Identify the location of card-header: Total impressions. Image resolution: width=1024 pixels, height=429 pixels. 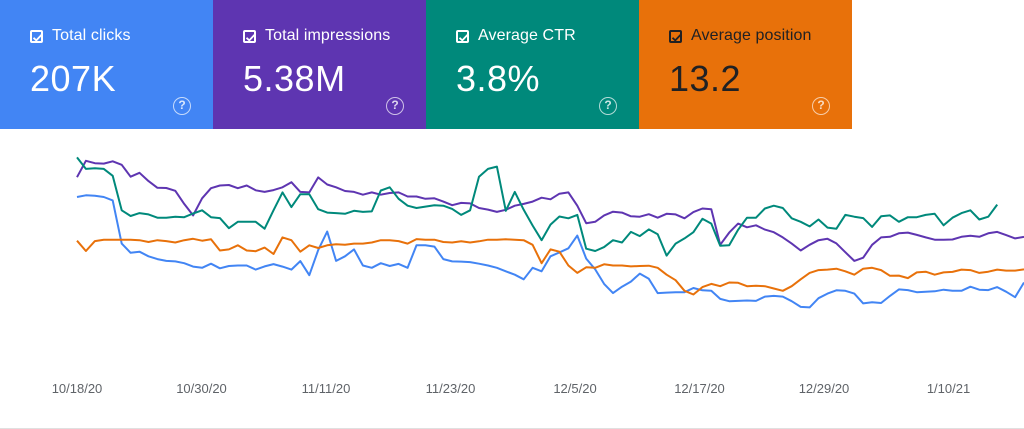
(316, 36).